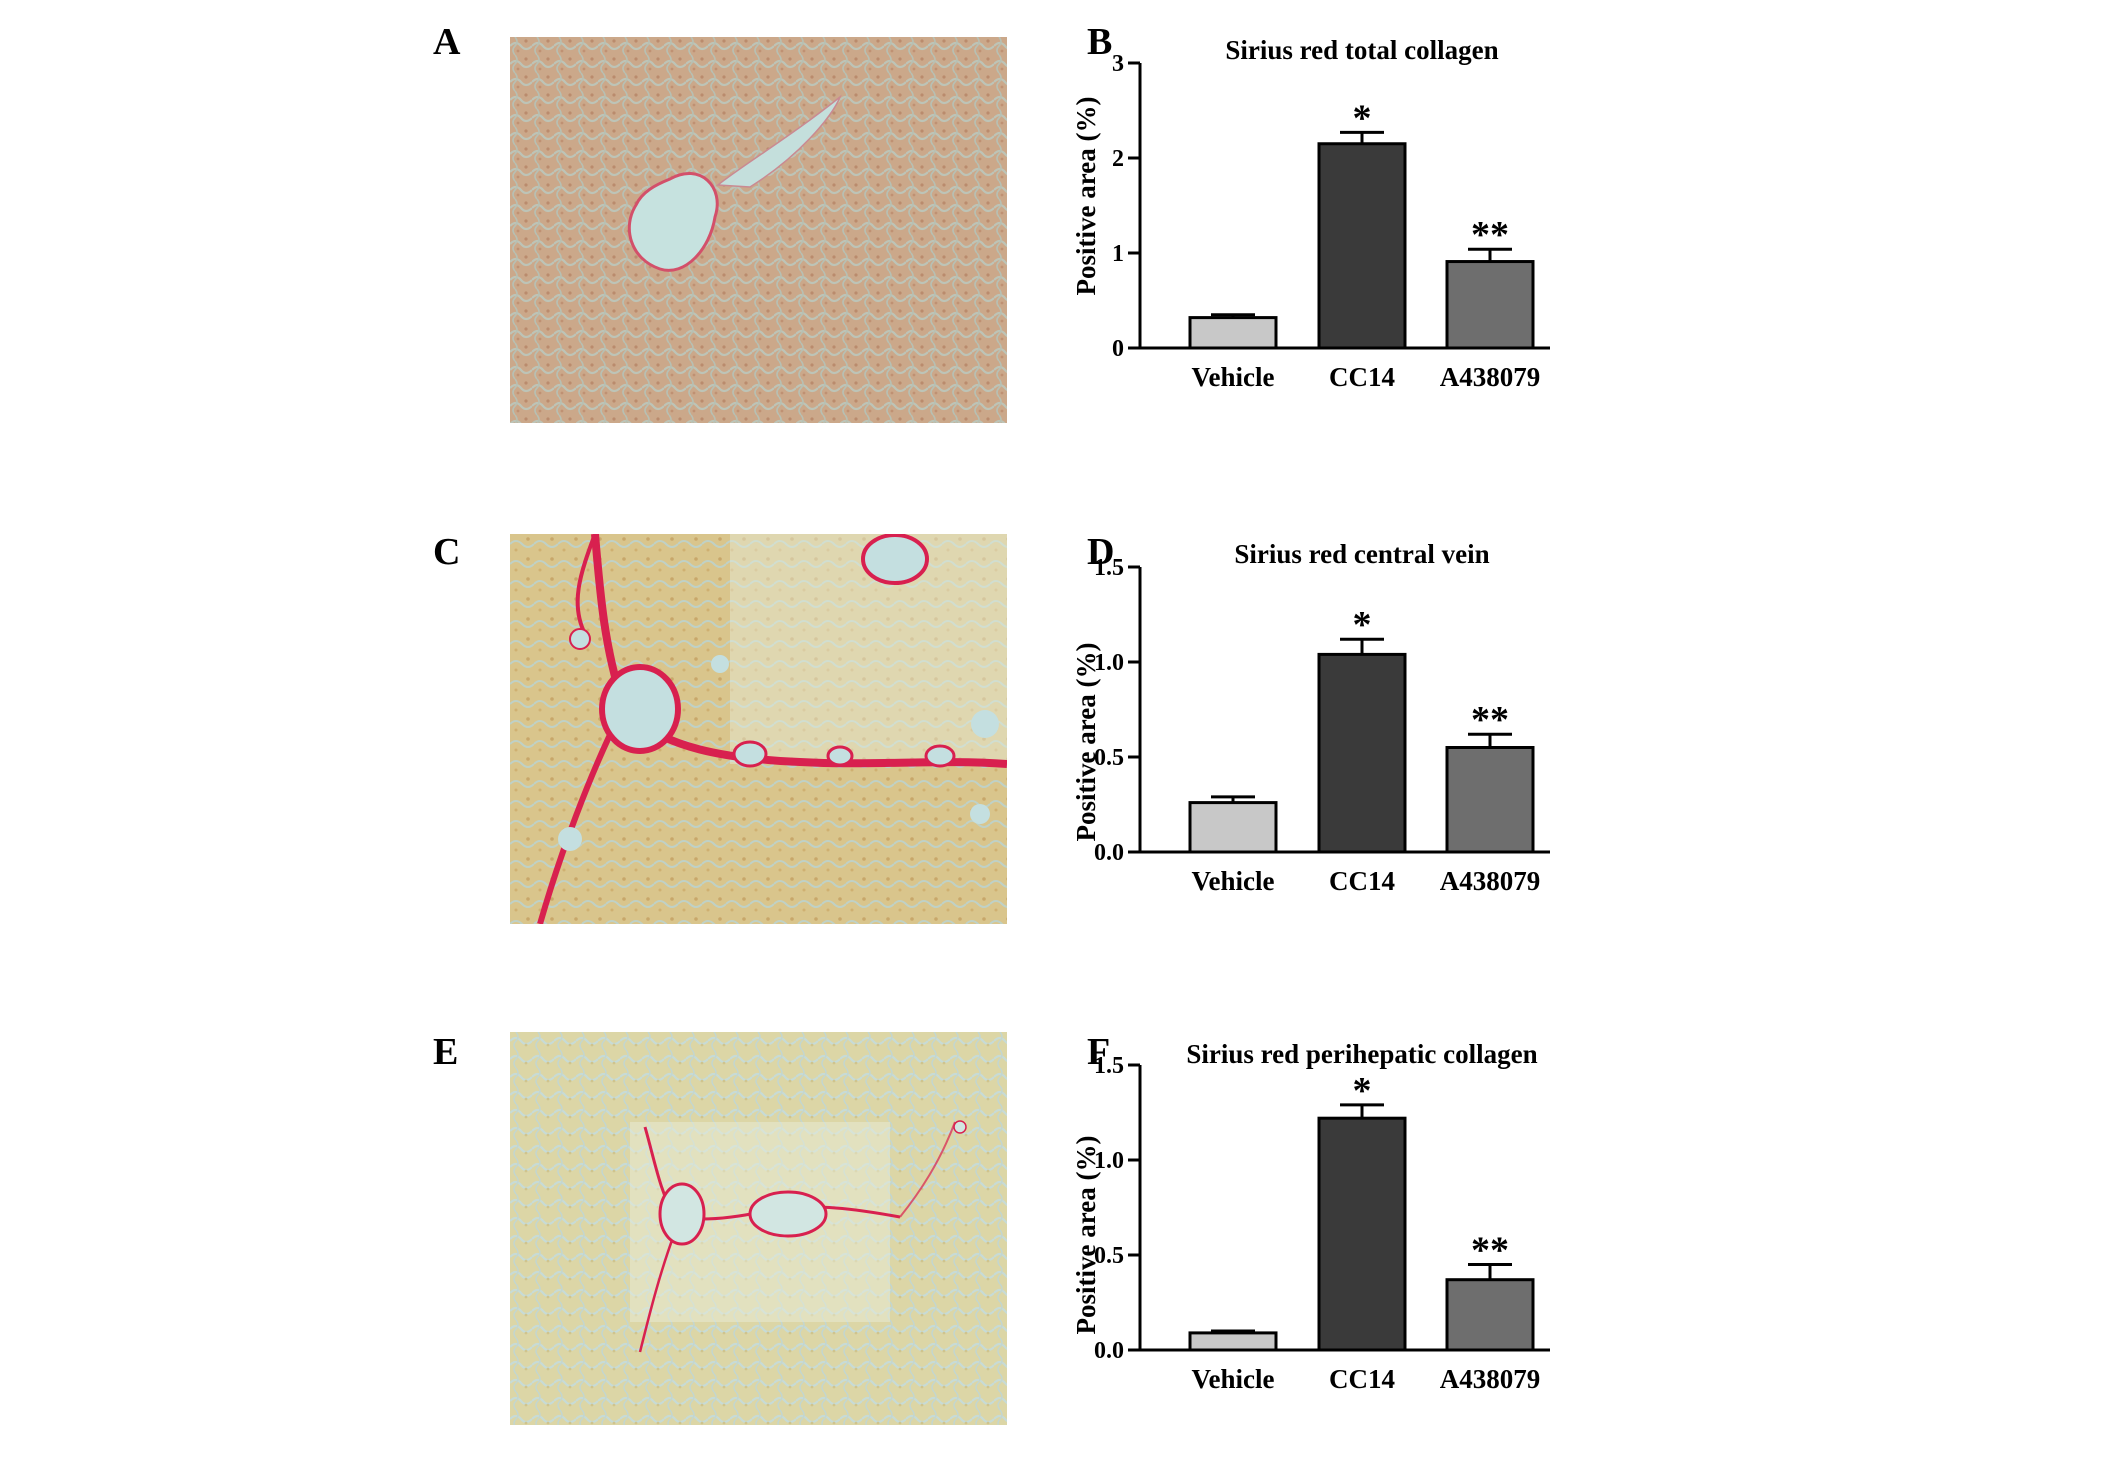 This screenshot has height=1459, width=2126. Describe the element at coordinates (758, 1228) in the screenshot. I see `micrograph-e` at that location.